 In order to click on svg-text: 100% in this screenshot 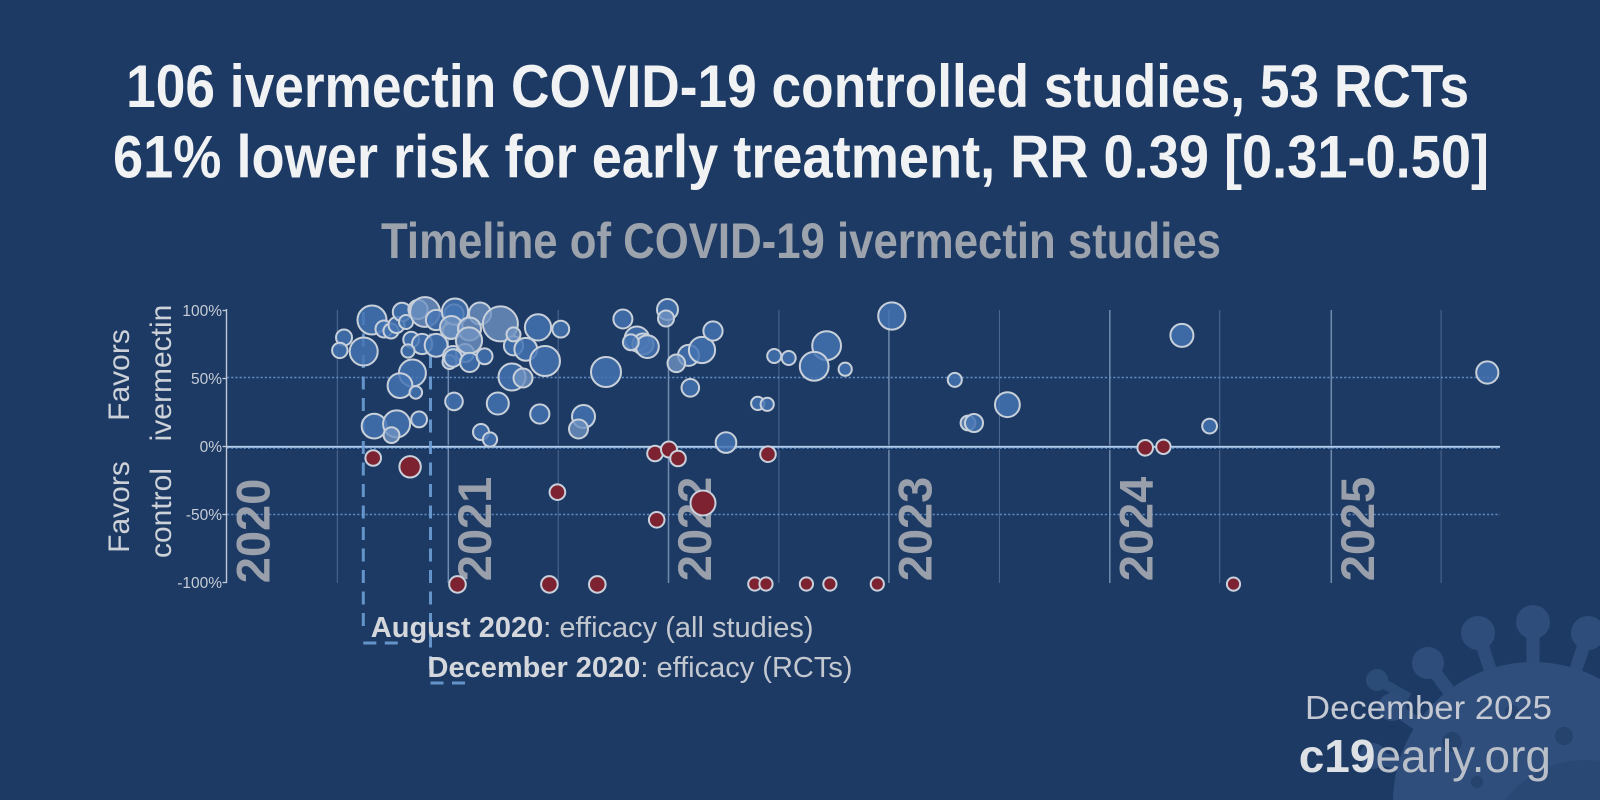, I will do `click(202, 311)`.